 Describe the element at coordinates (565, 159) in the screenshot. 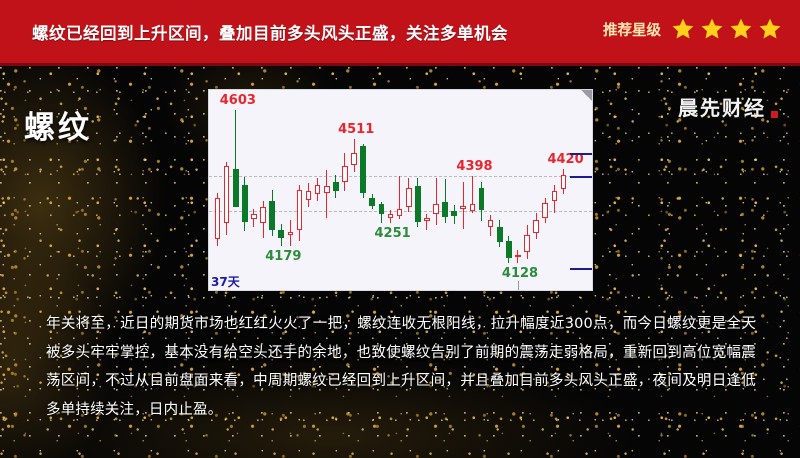

I see `price-annotation: 4420` at that location.